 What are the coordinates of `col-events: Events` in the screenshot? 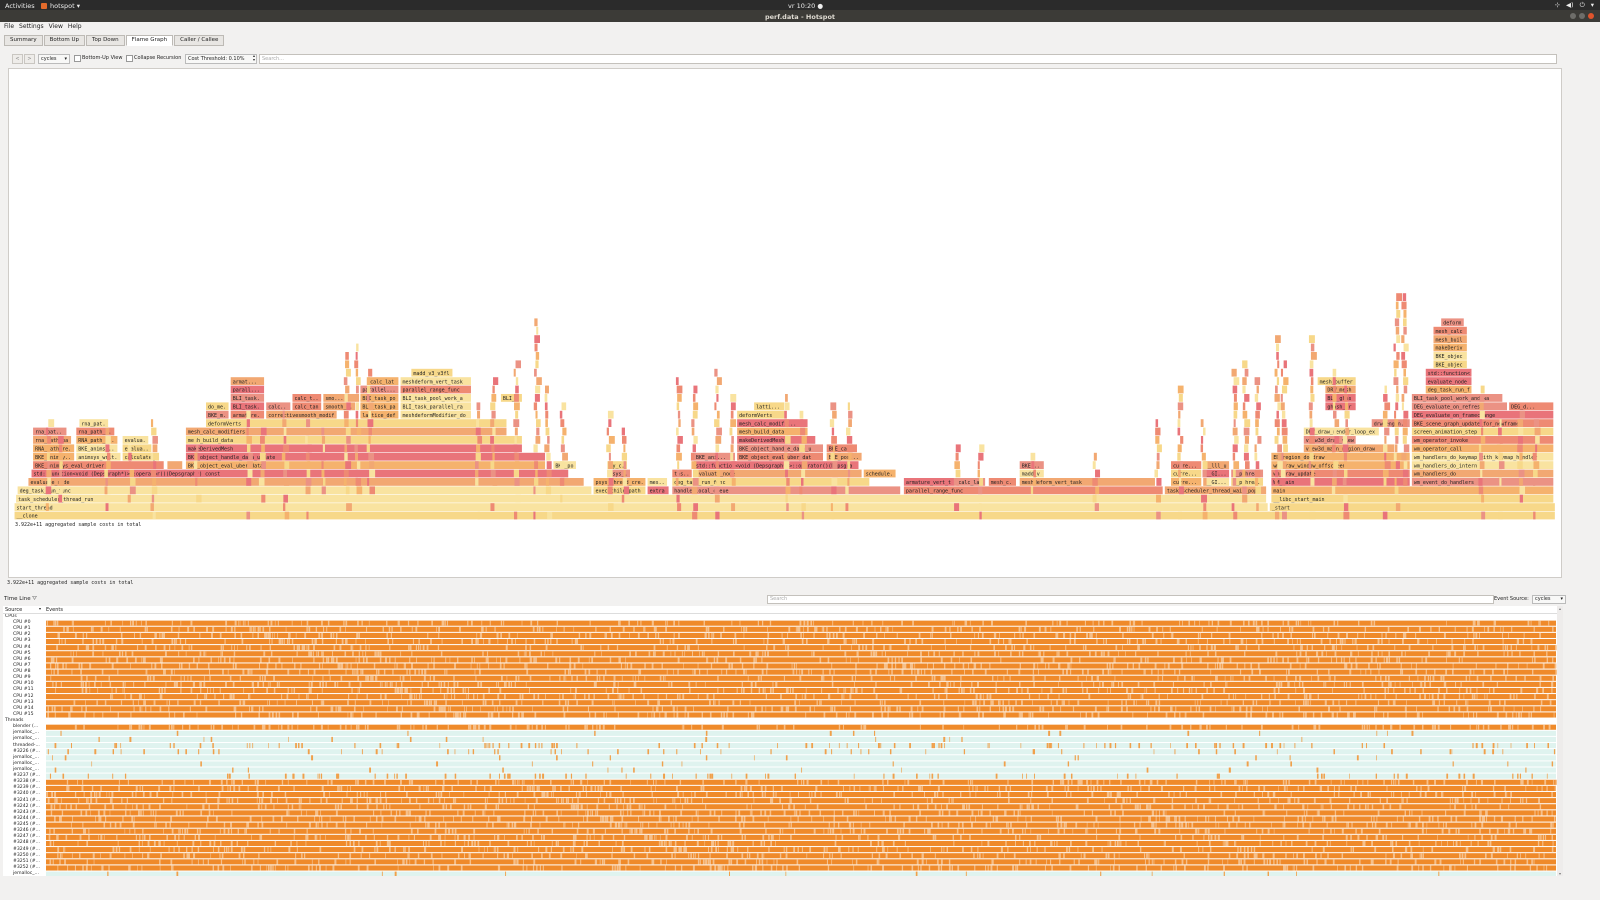 It's located at (54, 610).